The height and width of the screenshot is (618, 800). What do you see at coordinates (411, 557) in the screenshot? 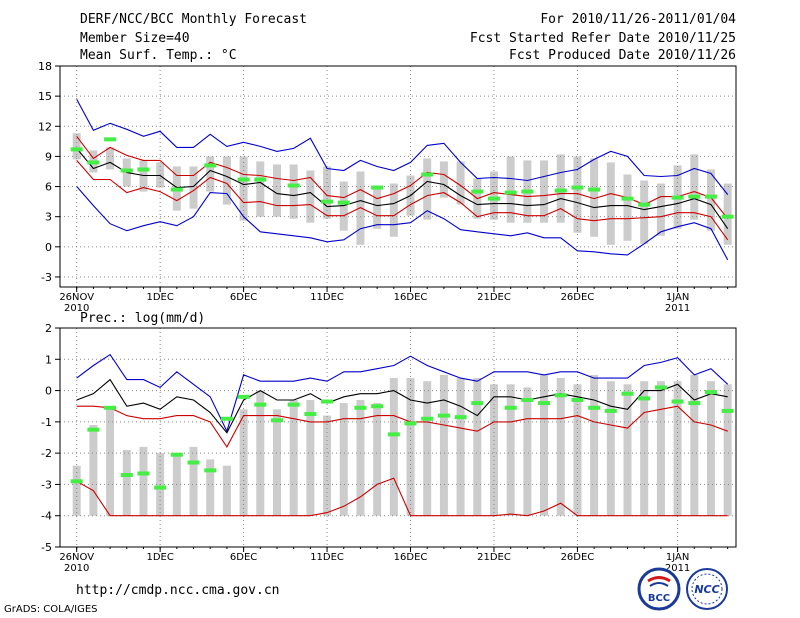
I see `x-tick-label: 16DEC` at bounding box center [411, 557].